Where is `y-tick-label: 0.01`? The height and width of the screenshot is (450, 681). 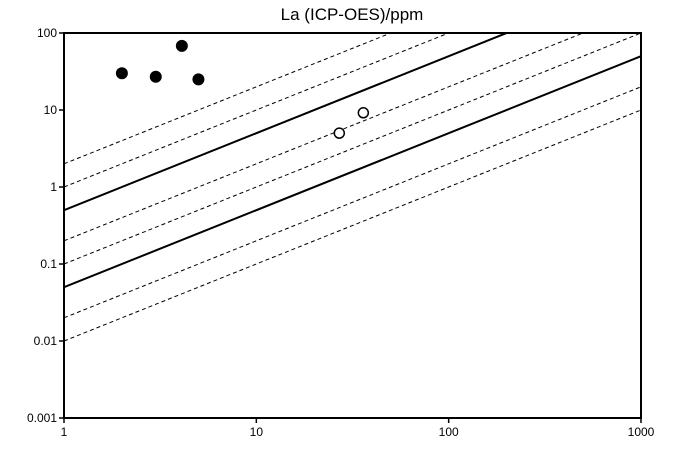
y-tick-label: 0.01 is located at coordinates (46, 341).